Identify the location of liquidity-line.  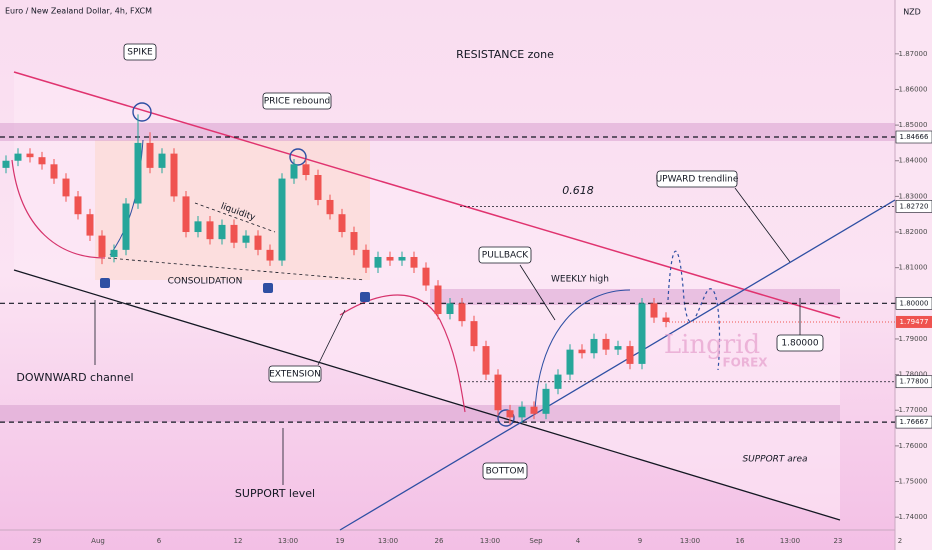
(235, 217).